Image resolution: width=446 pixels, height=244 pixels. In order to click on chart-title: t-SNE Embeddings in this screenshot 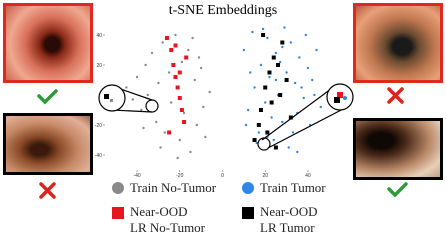, I will do `click(223, 10)`.